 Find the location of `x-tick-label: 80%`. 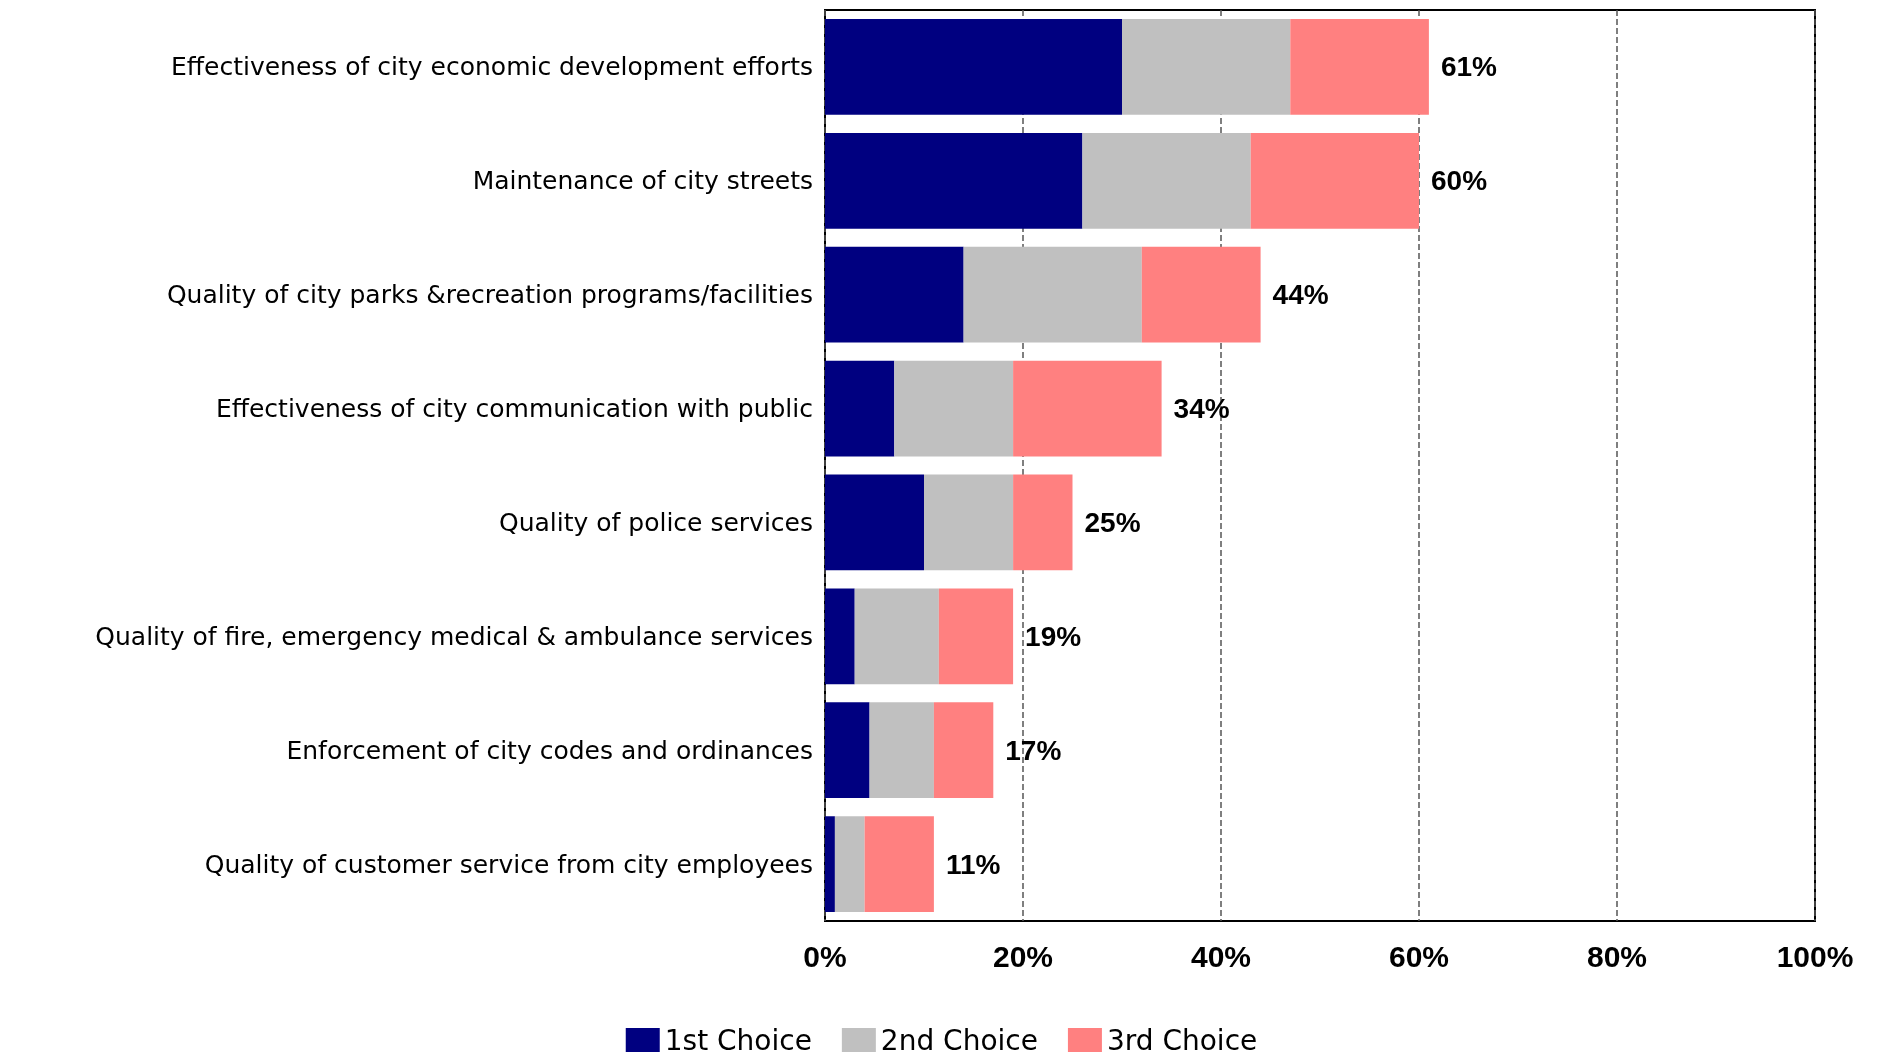

x-tick-label: 80% is located at coordinates (1617, 956).